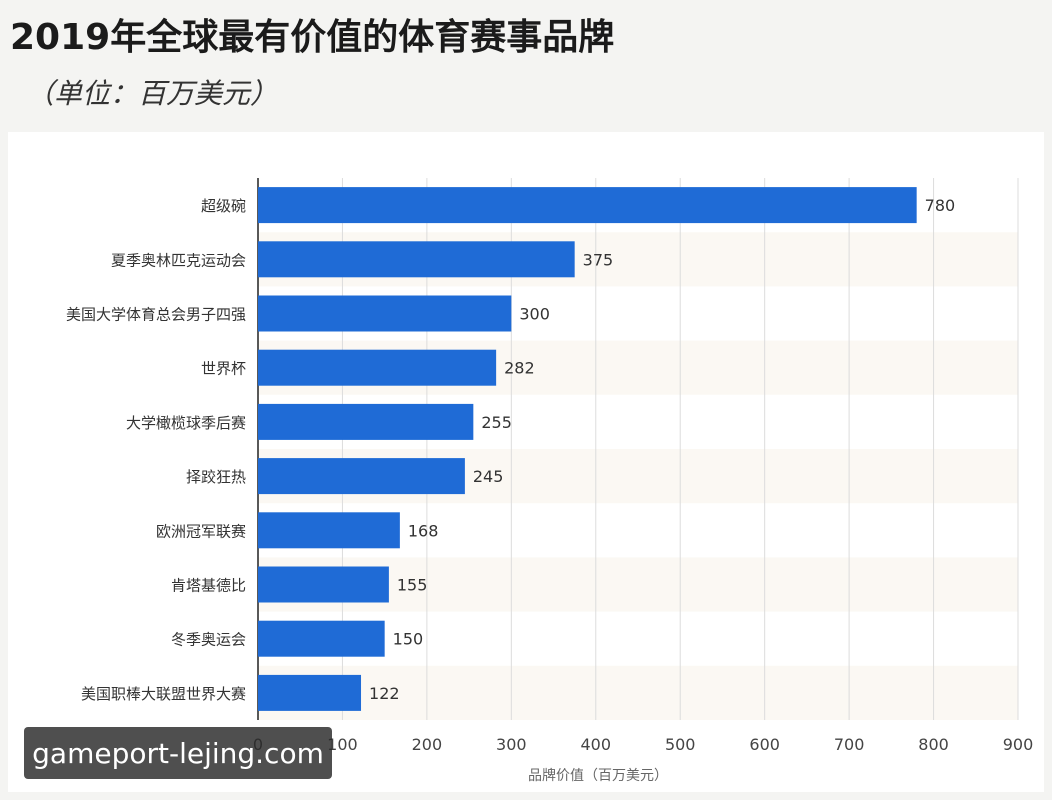 The width and height of the screenshot is (1052, 800). I want to click on category-label: 肯塔基德比, so click(208, 586).